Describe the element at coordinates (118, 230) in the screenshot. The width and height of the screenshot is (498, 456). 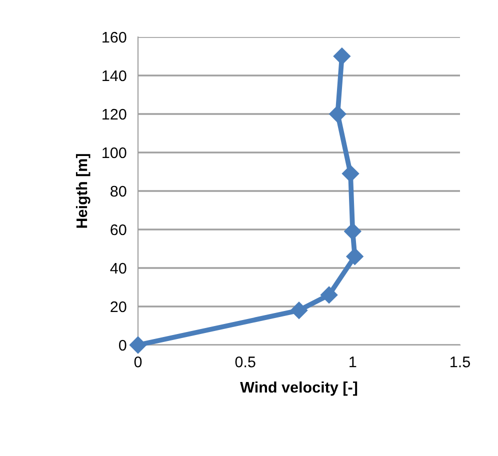
I see `y-tick-label: 60` at that location.